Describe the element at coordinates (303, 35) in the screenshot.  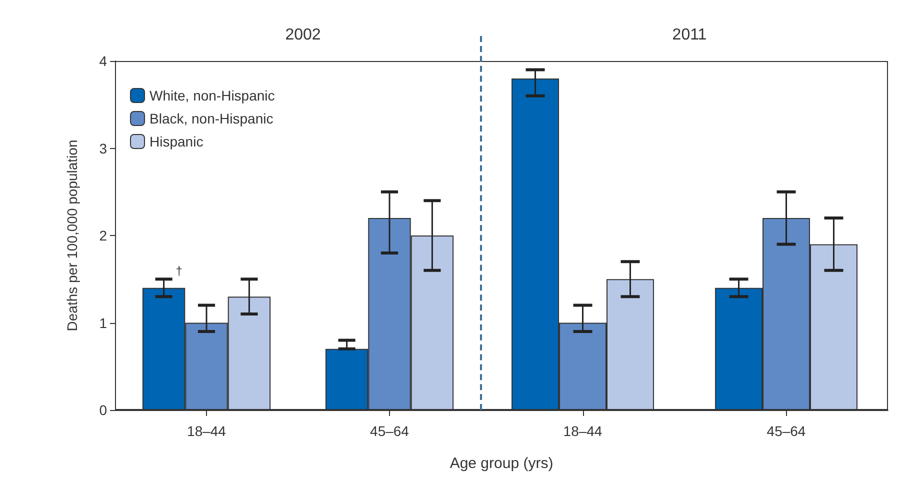
I see `chart-title: 2002` at that location.